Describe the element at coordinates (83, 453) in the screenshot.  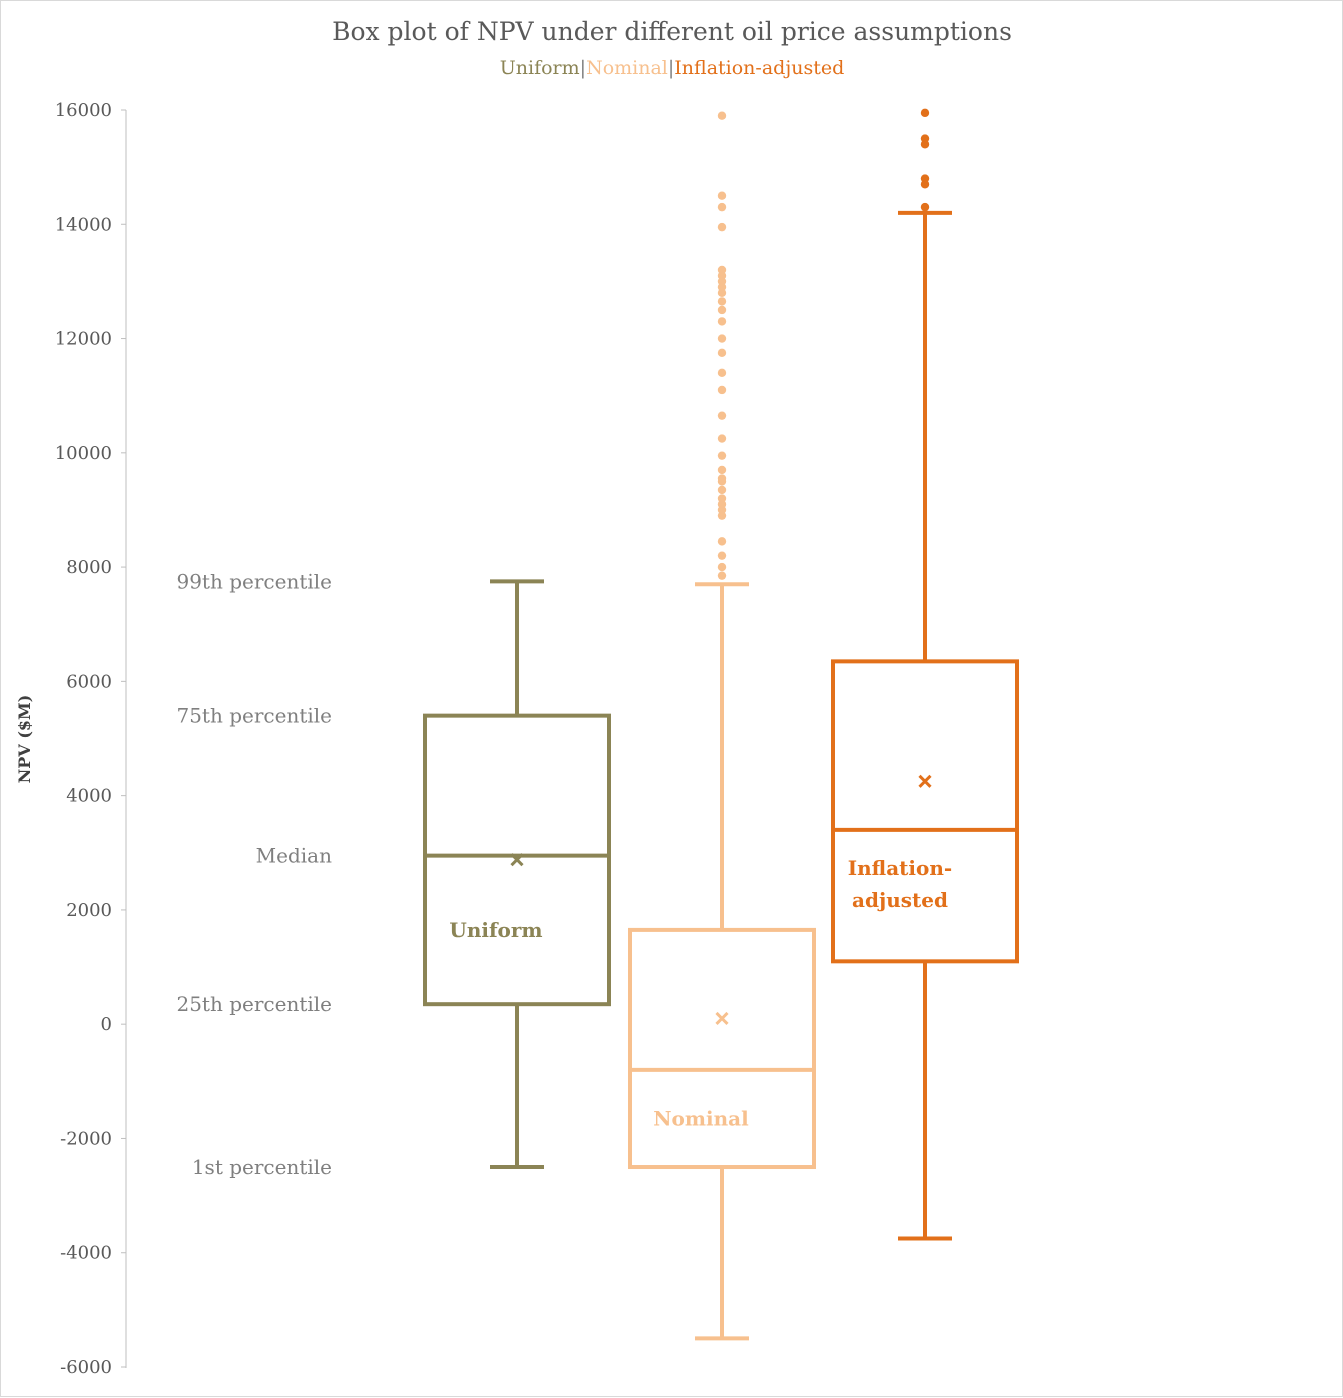
I see `y-tick-label: 10000` at that location.